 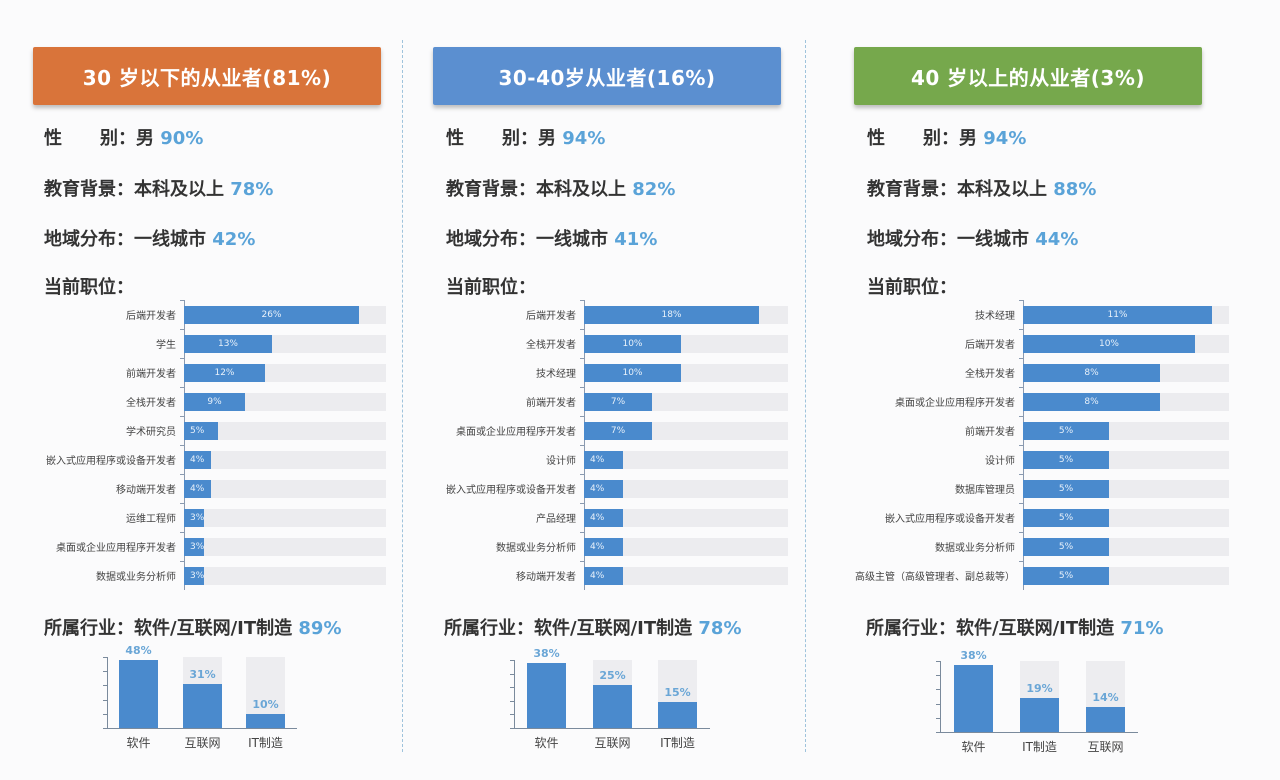 I want to click on bar-label: 数据库管理员, so click(x=985, y=490).